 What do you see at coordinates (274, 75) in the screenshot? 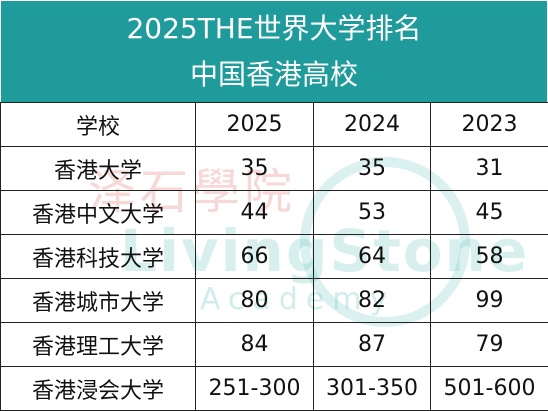
I see `title-sub: 中国香港高校` at bounding box center [274, 75].